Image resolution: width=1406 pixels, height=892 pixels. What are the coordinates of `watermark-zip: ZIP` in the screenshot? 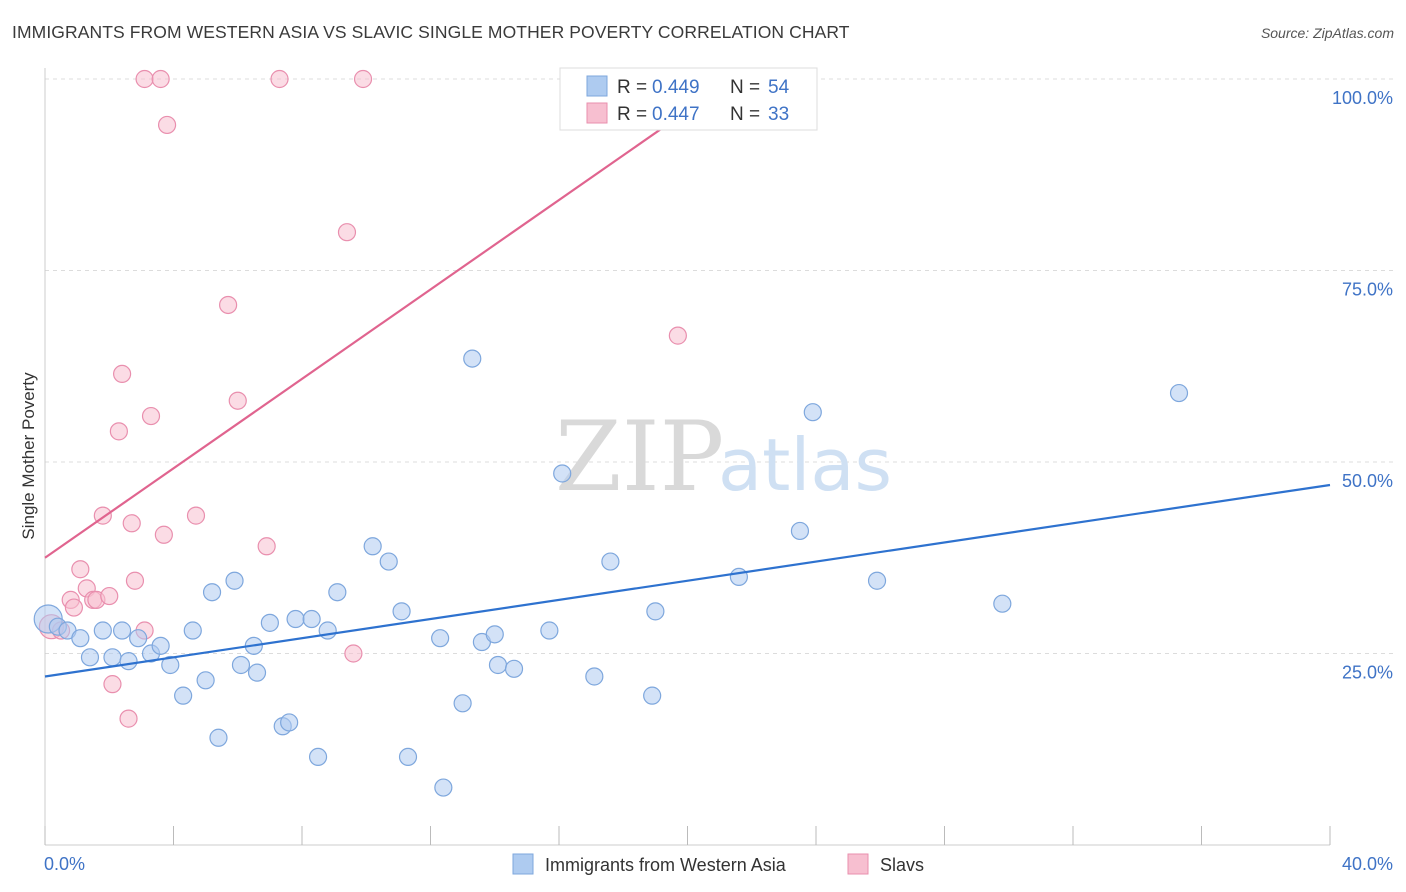 It's located at (639, 457).